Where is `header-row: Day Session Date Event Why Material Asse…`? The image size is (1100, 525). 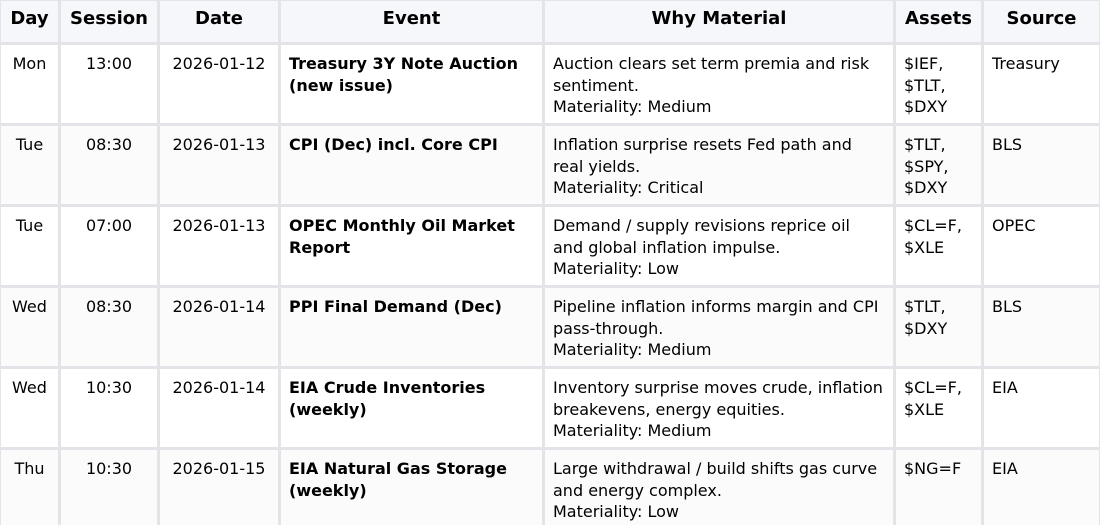 header-row: Day Session Date Event Why Material Asse… is located at coordinates (550, 21).